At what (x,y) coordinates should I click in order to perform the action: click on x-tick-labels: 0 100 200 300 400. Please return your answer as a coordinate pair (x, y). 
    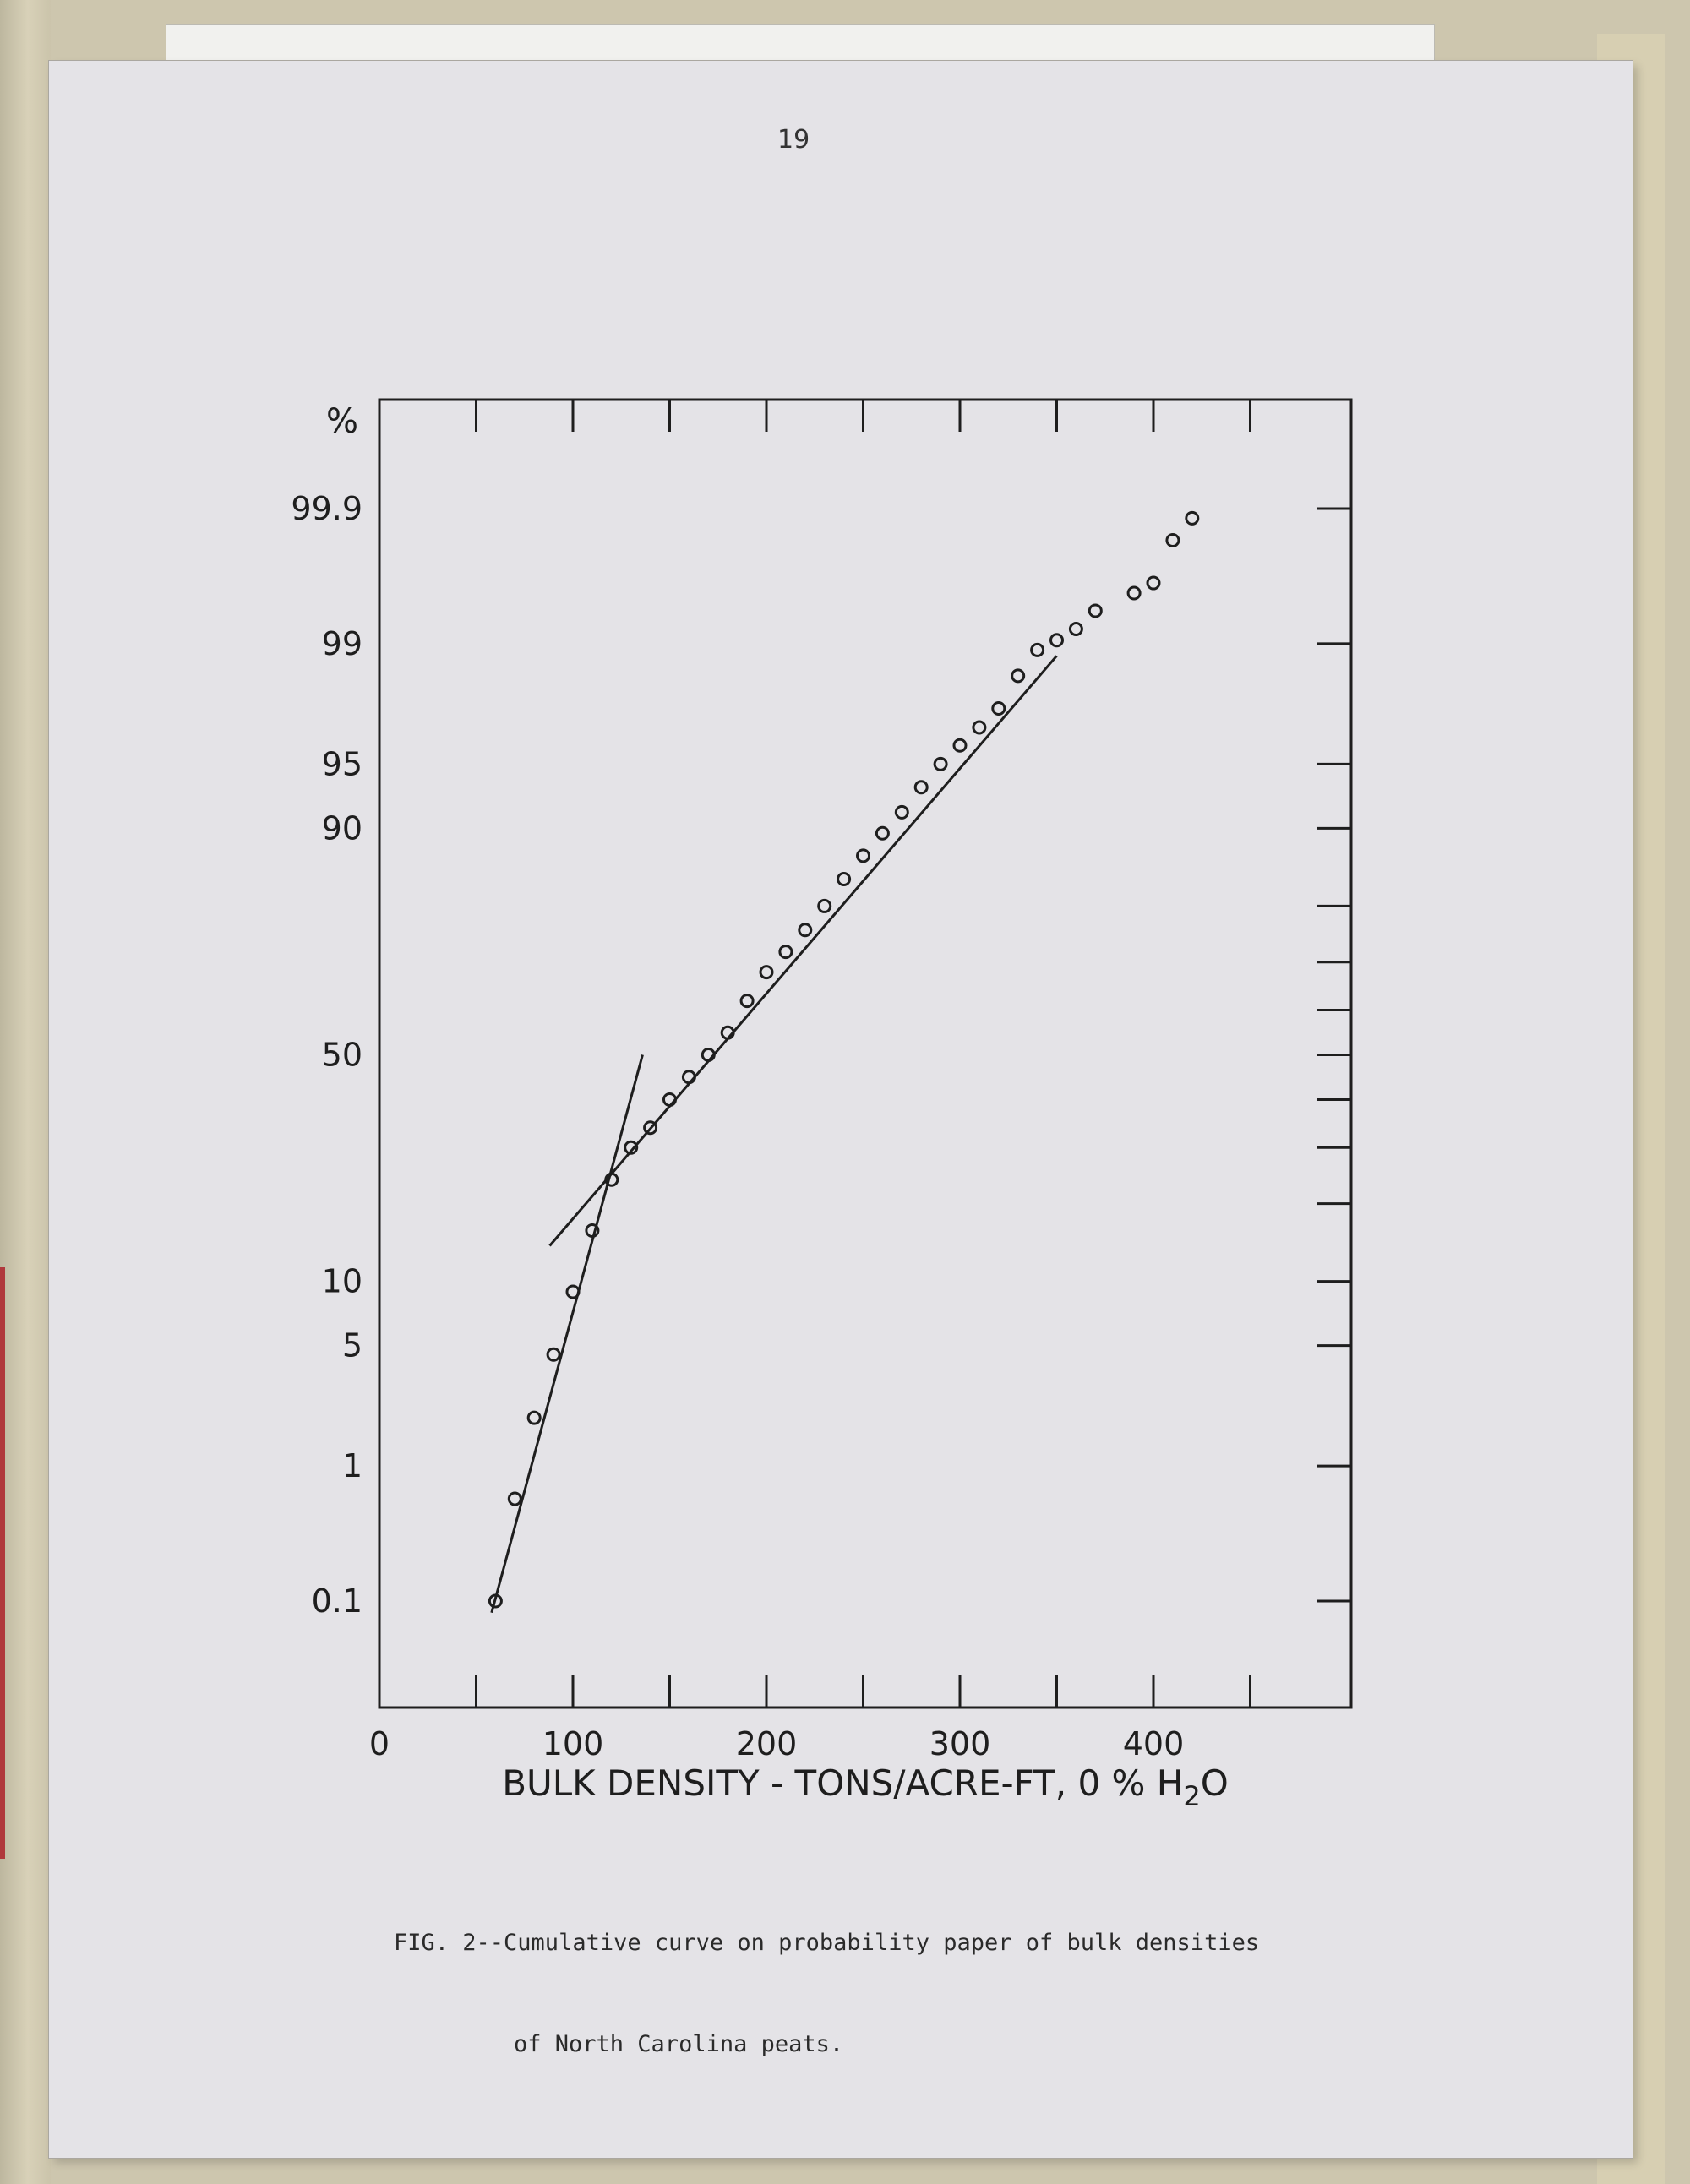
    Looking at the image, I should click on (776, 1743).